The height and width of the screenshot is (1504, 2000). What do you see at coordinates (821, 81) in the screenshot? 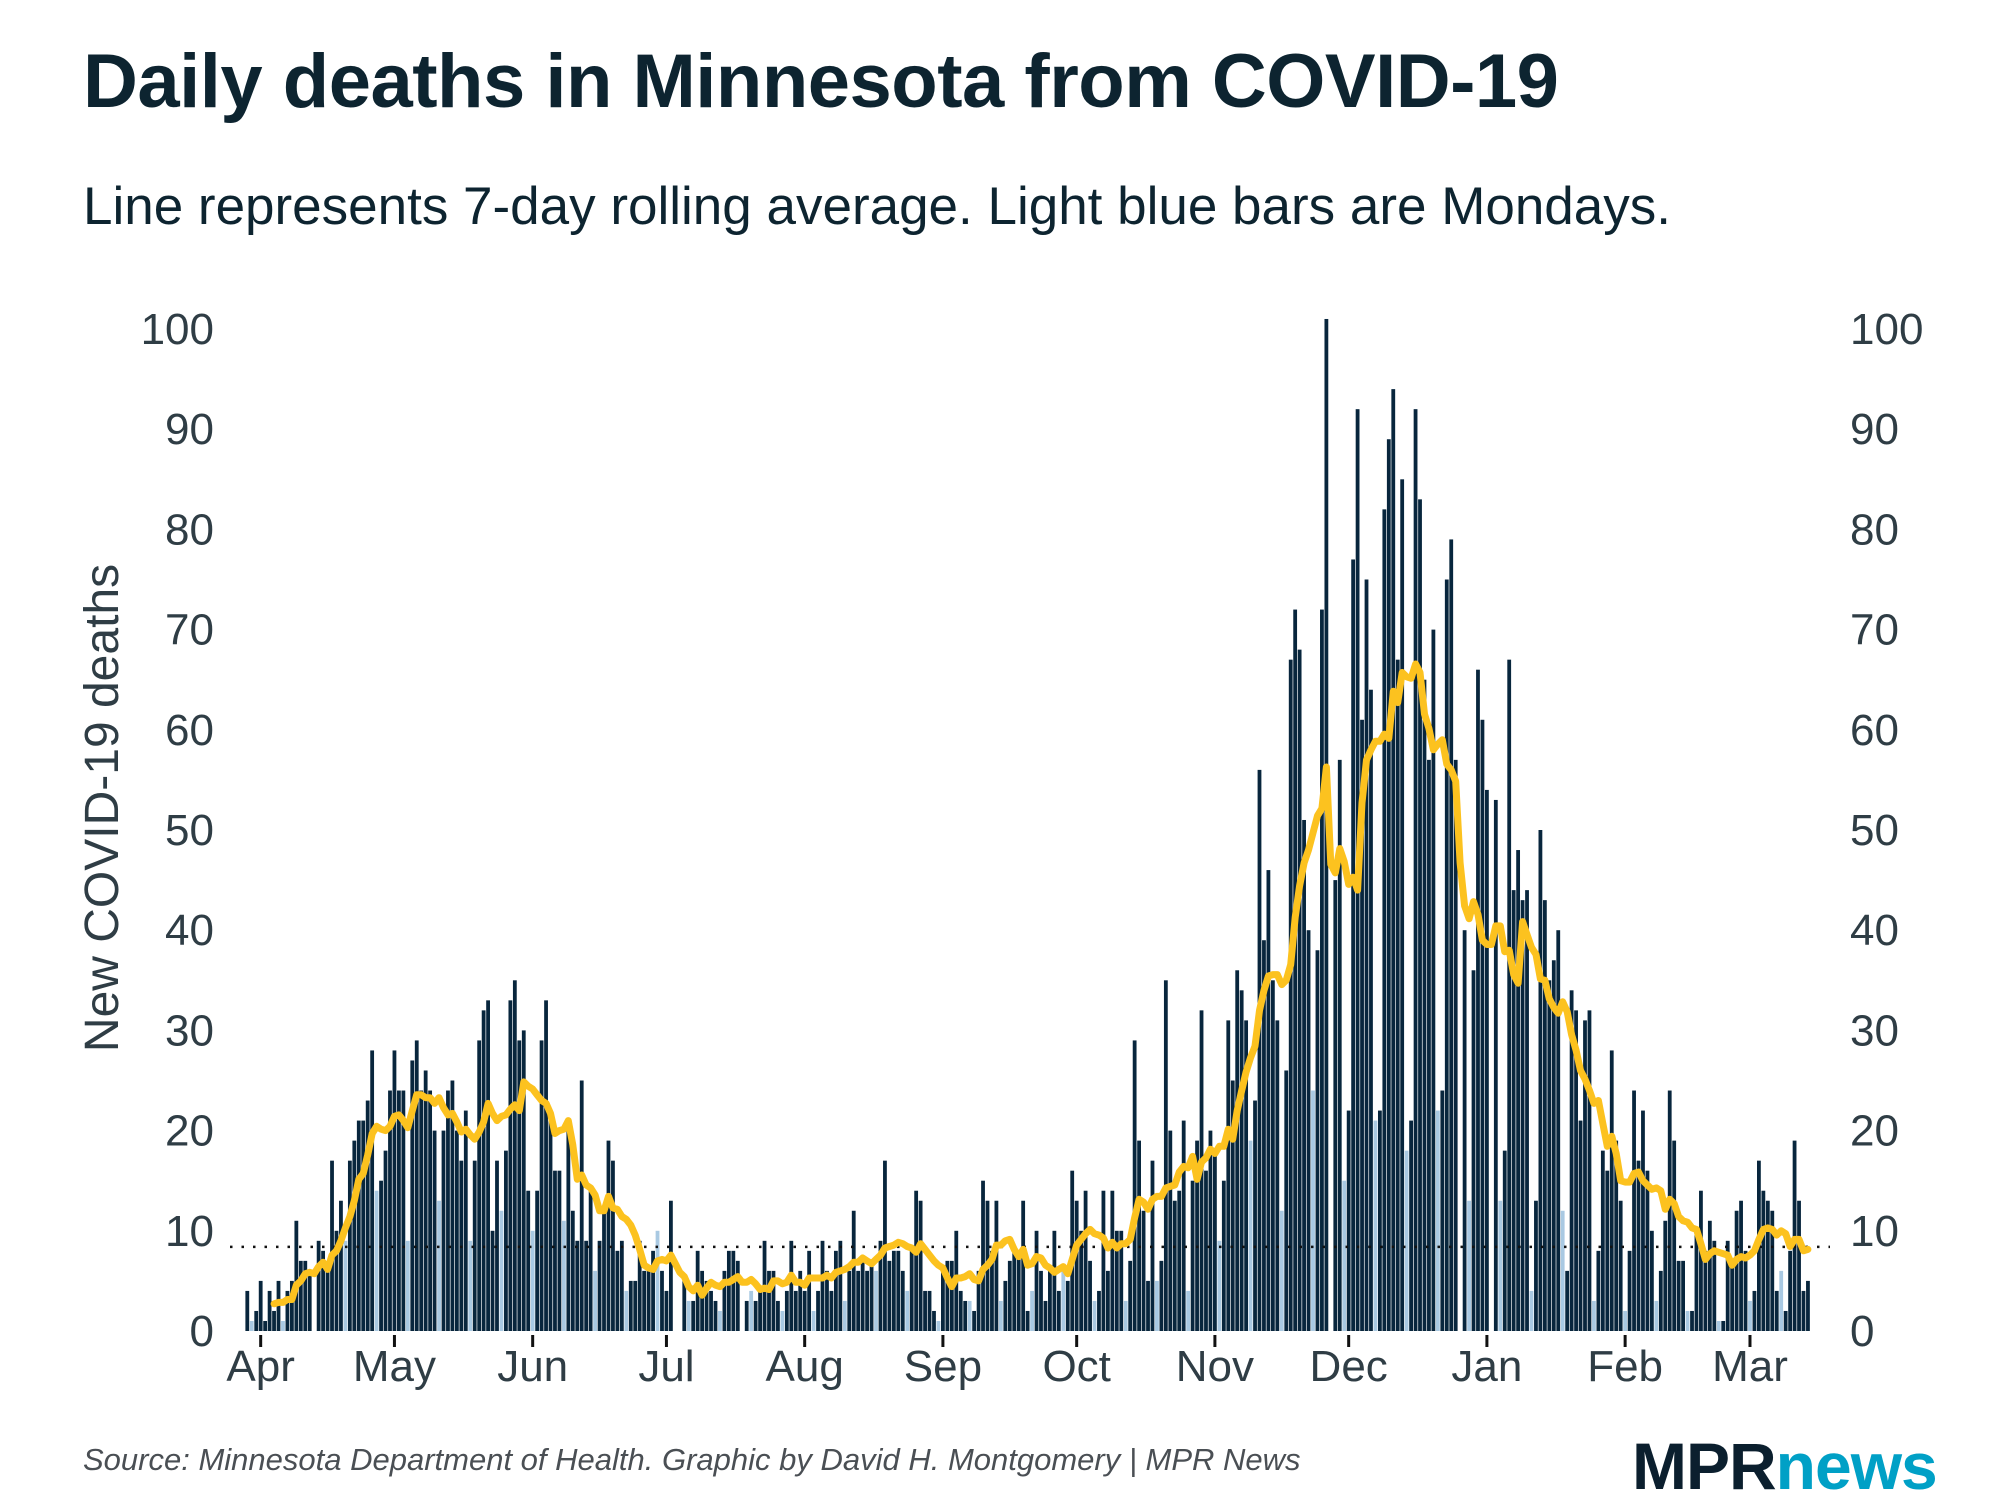
I see `chart-title: Daily deaths in Minnesota from COVID-19` at bounding box center [821, 81].